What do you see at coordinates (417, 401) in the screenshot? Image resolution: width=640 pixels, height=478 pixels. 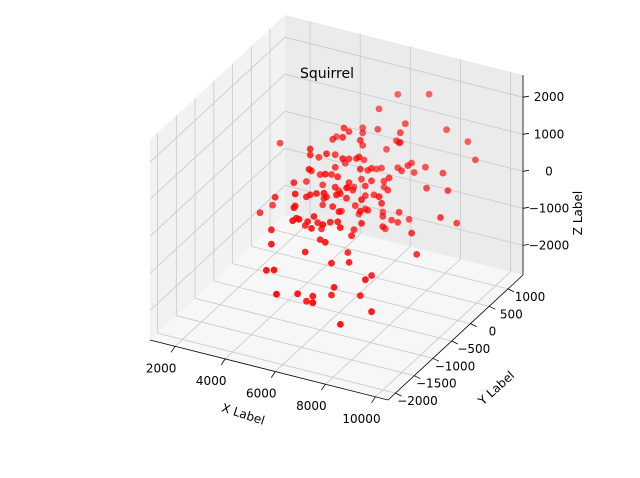 I see `y-tick-label: −2000` at bounding box center [417, 401].